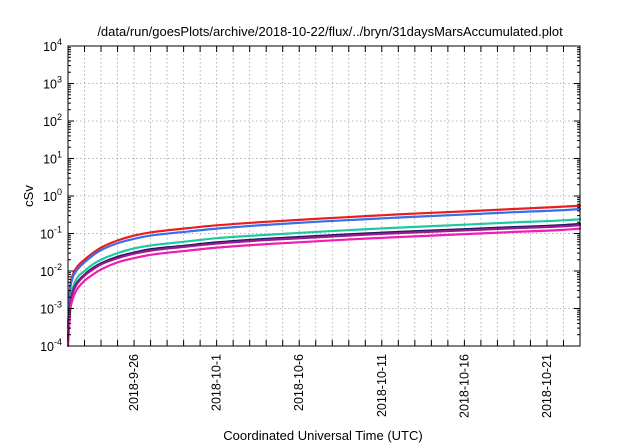 This screenshot has height=448, width=640. What do you see at coordinates (134, 382) in the screenshot?
I see `x-tick-label: 2018-9-26` at bounding box center [134, 382].